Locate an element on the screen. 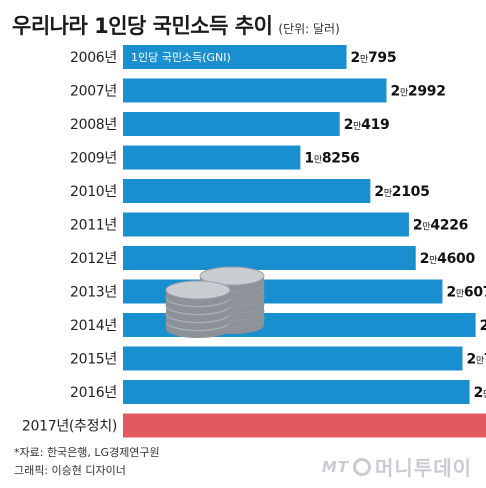 The height and width of the screenshot is (488, 486). year-label: 2006년 is located at coordinates (93, 58).